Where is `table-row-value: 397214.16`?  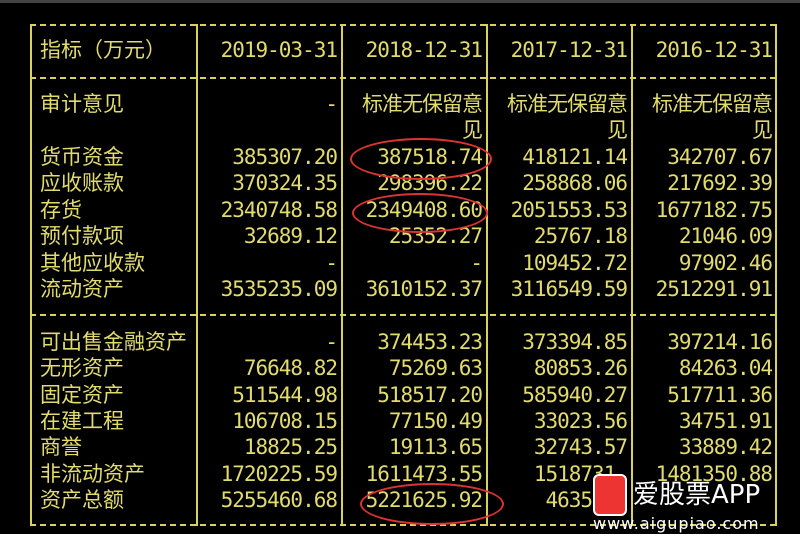
table-row-value: 397214.16 is located at coordinates (720, 342).